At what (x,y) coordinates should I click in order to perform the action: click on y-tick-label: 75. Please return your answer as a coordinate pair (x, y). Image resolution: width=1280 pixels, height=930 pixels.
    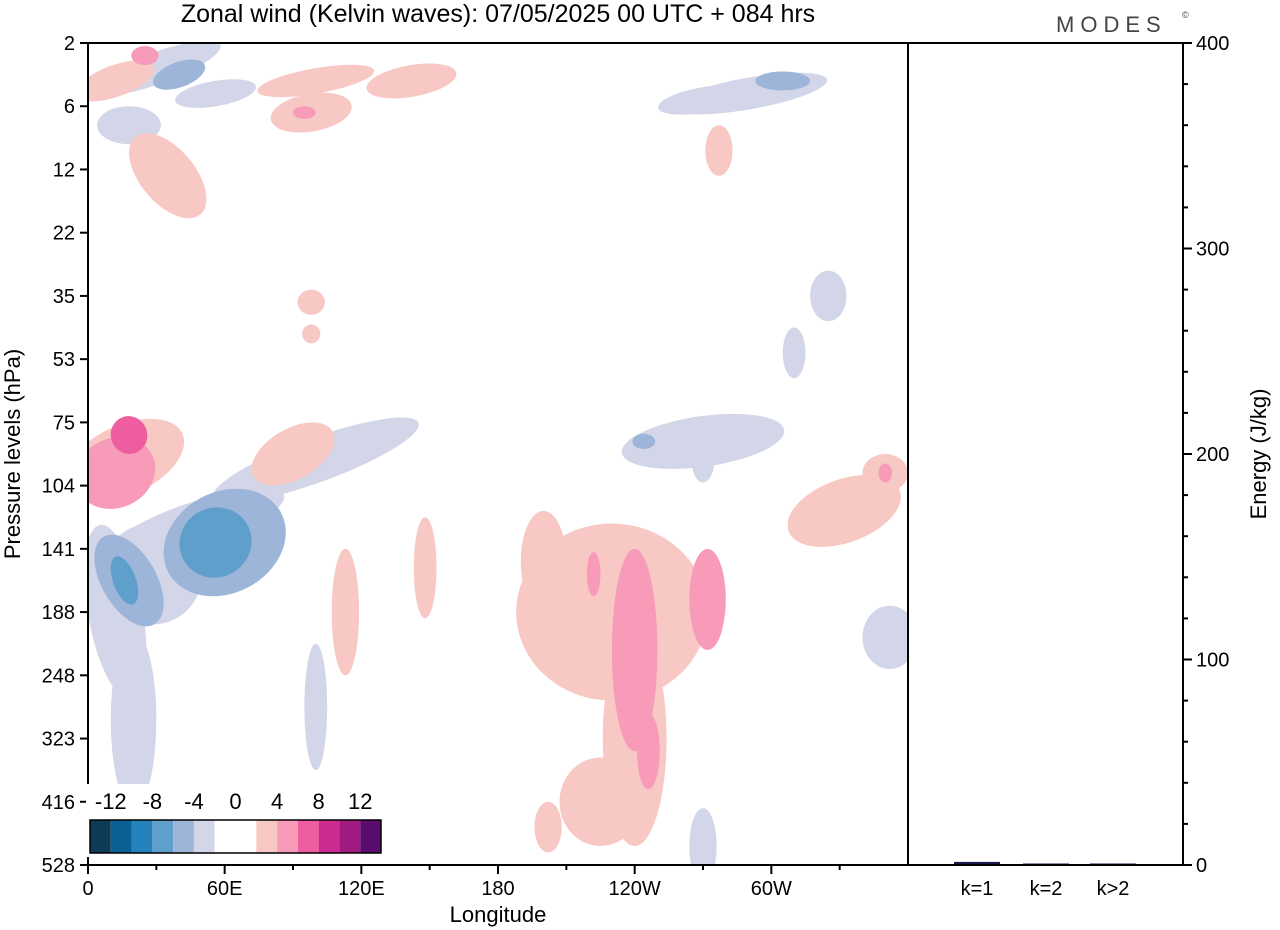
    Looking at the image, I should click on (64, 423).